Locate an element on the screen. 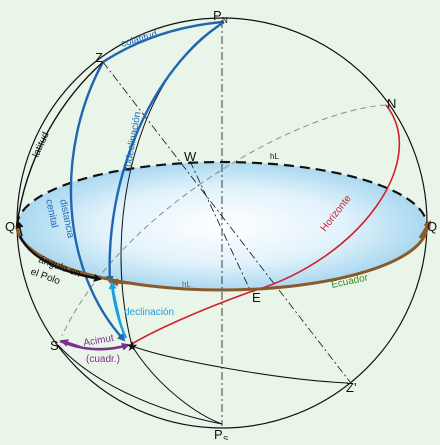  svg-text: N is located at coordinates (225, 20).